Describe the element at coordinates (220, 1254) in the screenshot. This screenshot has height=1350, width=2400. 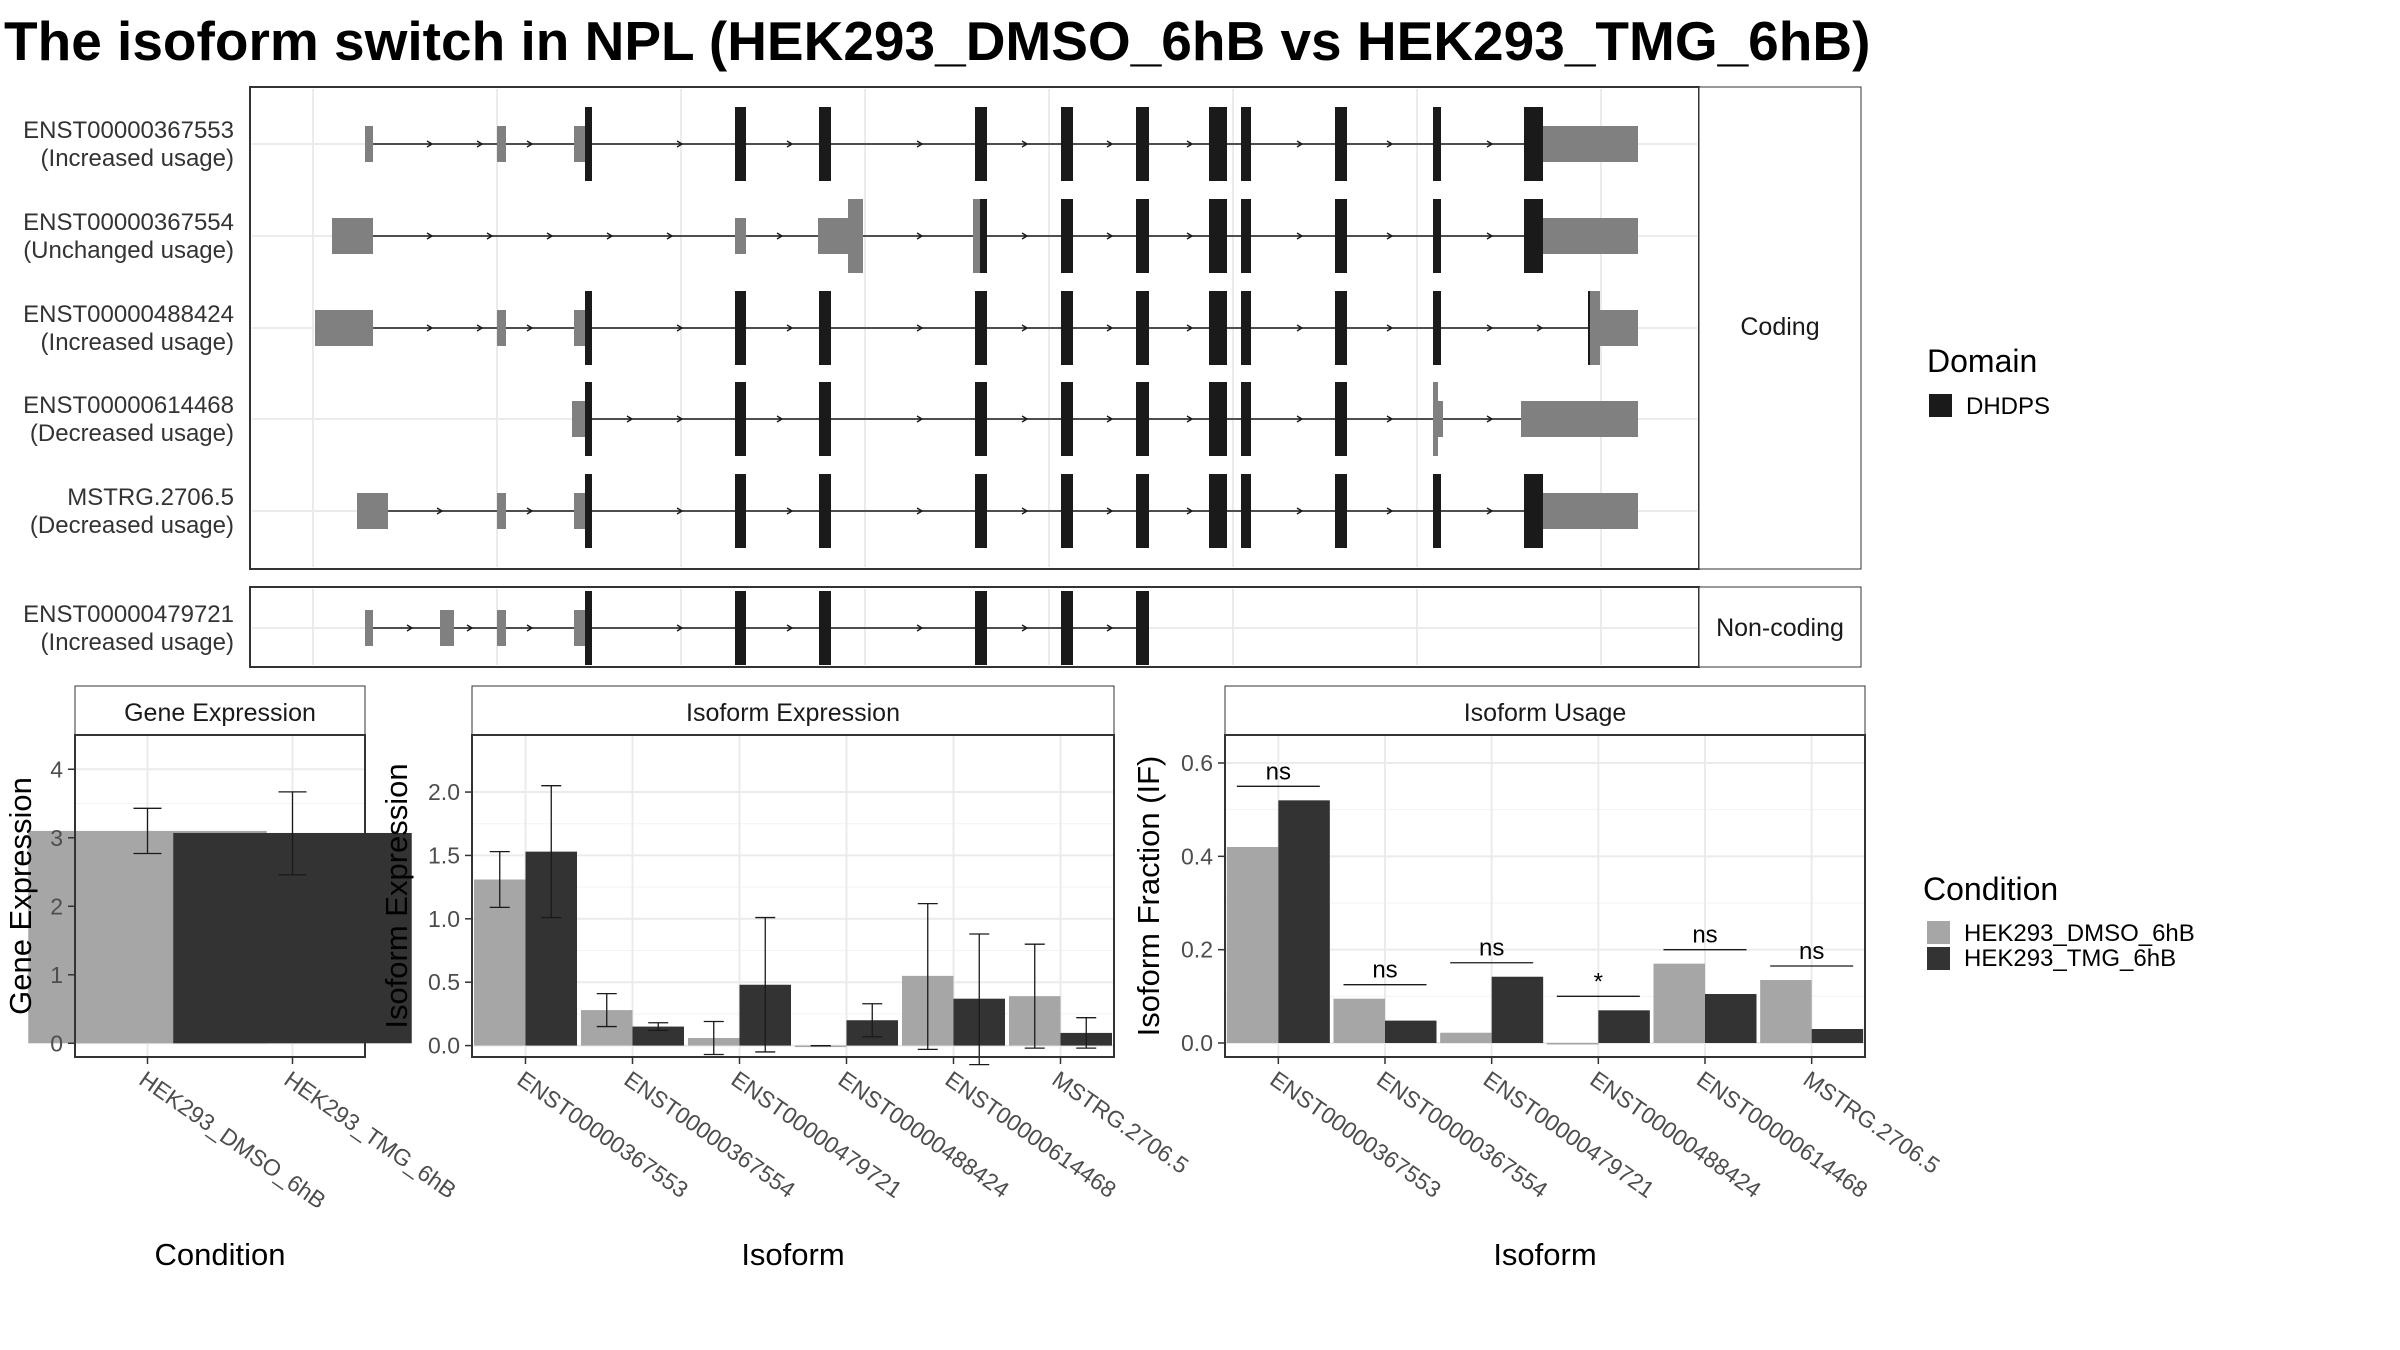
I see `x-axis-title: Condition` at that location.